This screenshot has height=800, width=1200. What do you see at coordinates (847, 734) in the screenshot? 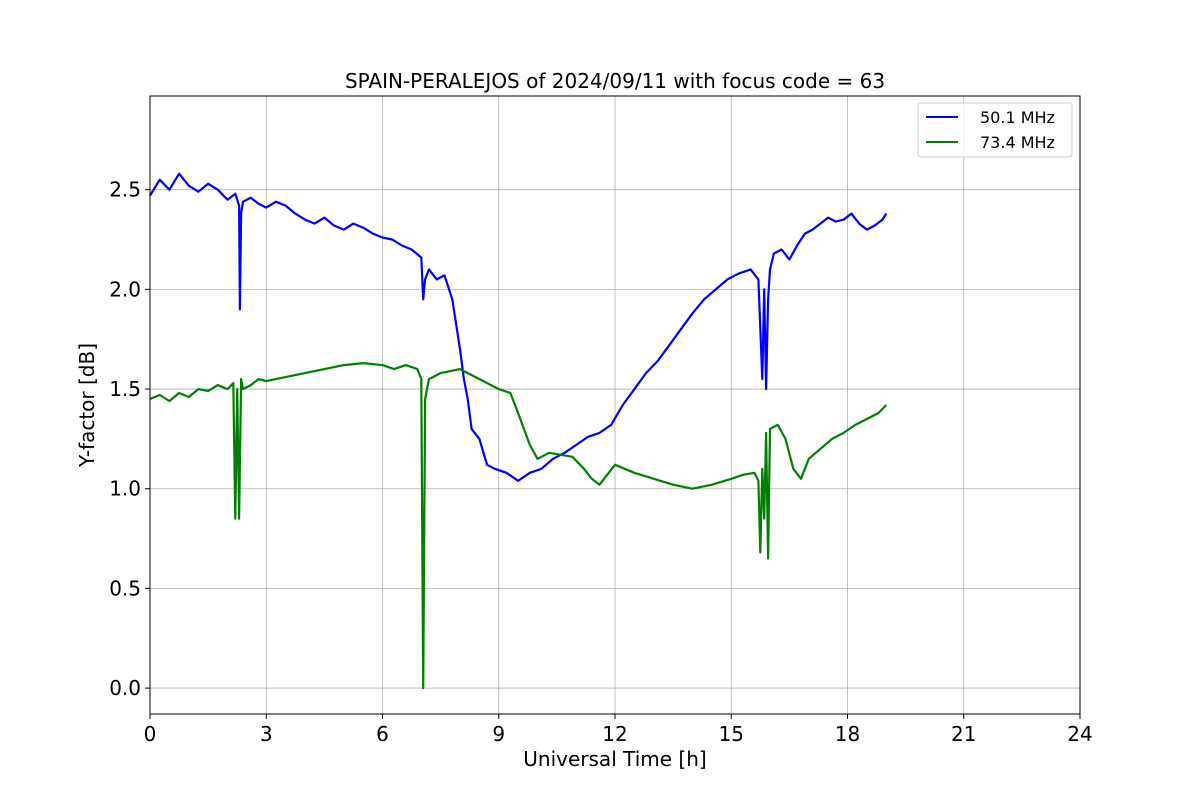
I see `x-tick-label: 18` at bounding box center [847, 734].